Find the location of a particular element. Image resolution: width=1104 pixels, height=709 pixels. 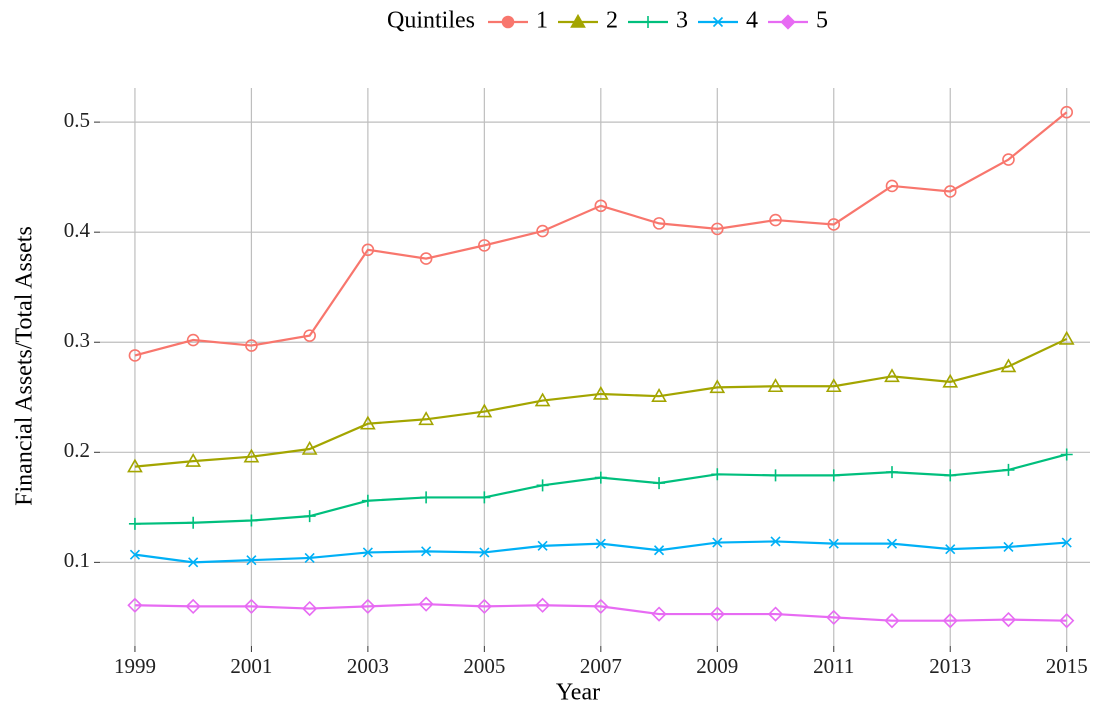

legend-label: 2 is located at coordinates (612, 21).